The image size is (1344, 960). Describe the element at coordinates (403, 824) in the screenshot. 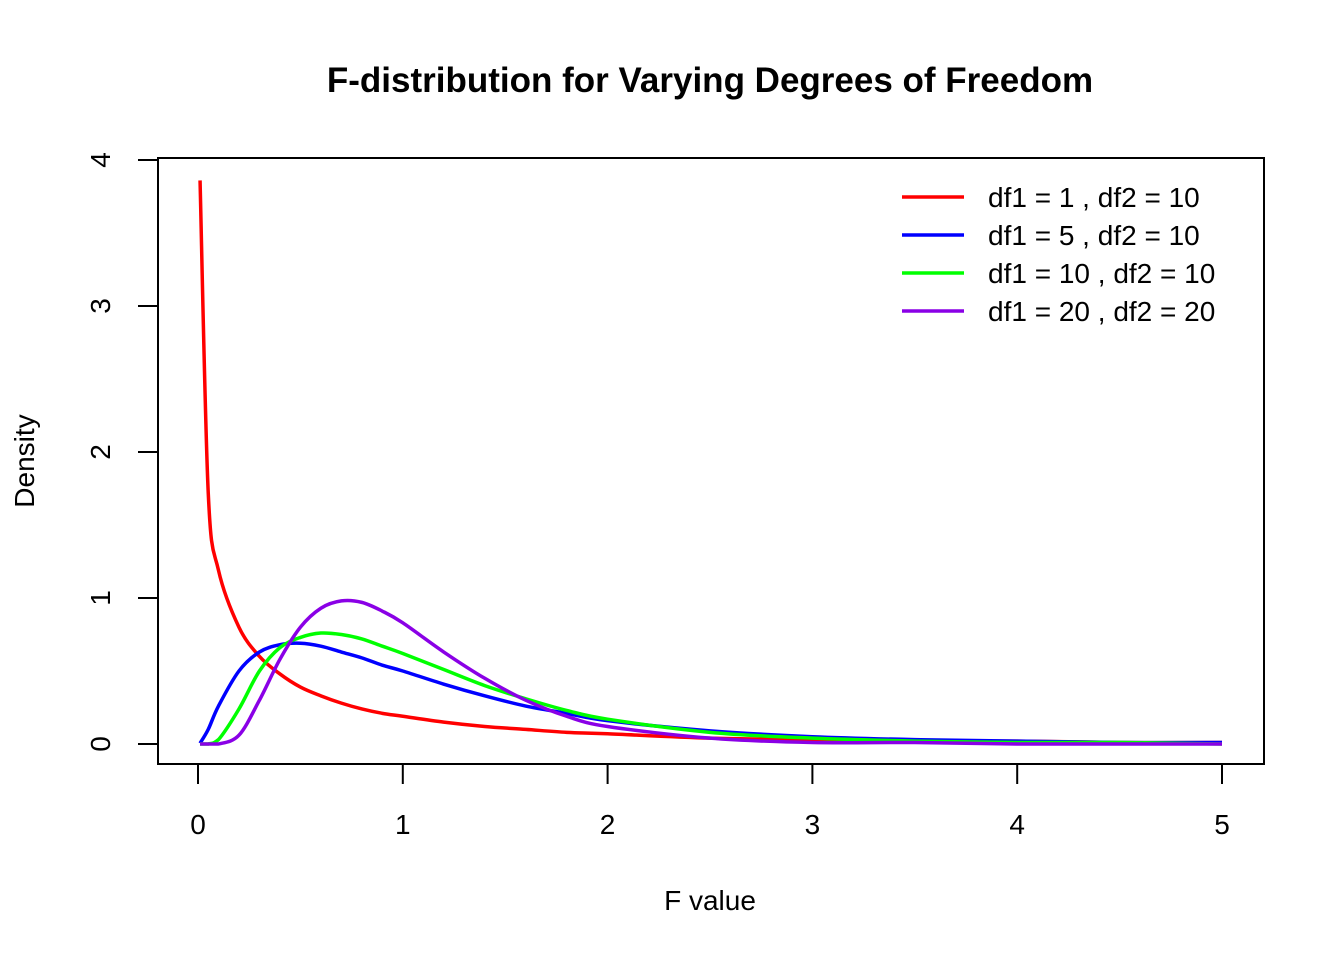

I see `x-tick-label: 1` at that location.